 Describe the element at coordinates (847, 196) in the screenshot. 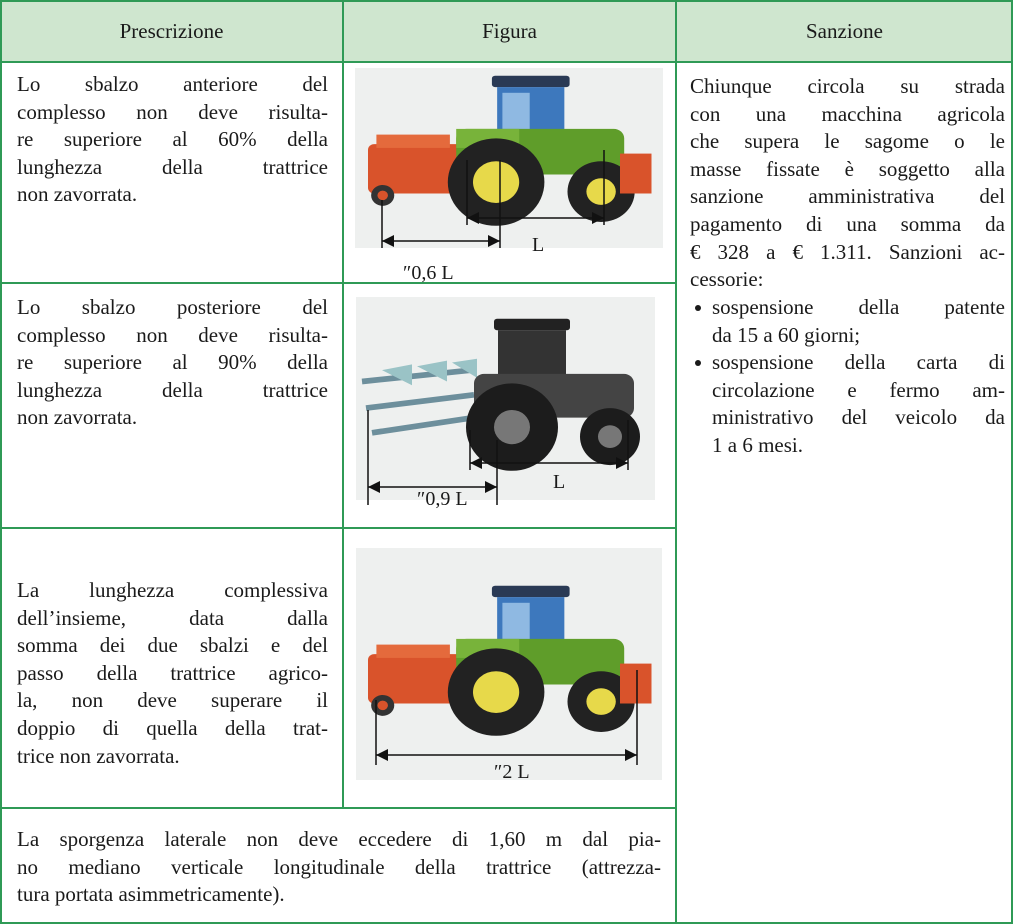

I see `text-line: sanzione amministrativa del` at that location.